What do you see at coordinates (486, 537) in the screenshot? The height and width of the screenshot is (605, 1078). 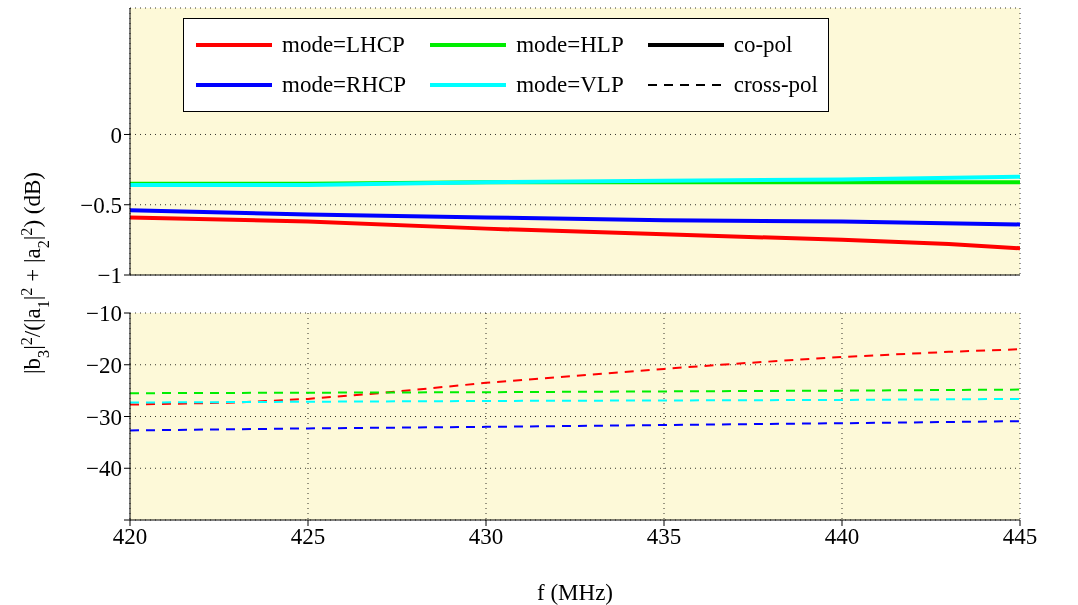 I see `x-tick-label: 430` at bounding box center [486, 537].